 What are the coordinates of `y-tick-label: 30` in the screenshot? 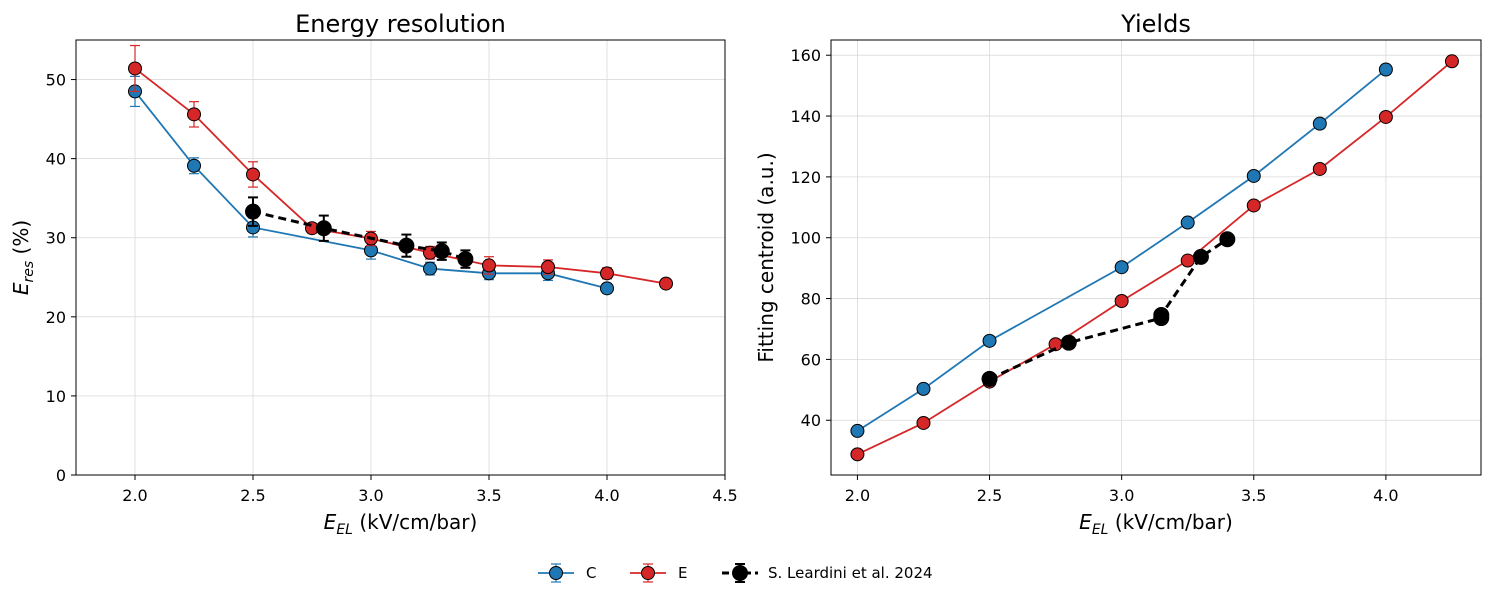 It's located at (56, 238).